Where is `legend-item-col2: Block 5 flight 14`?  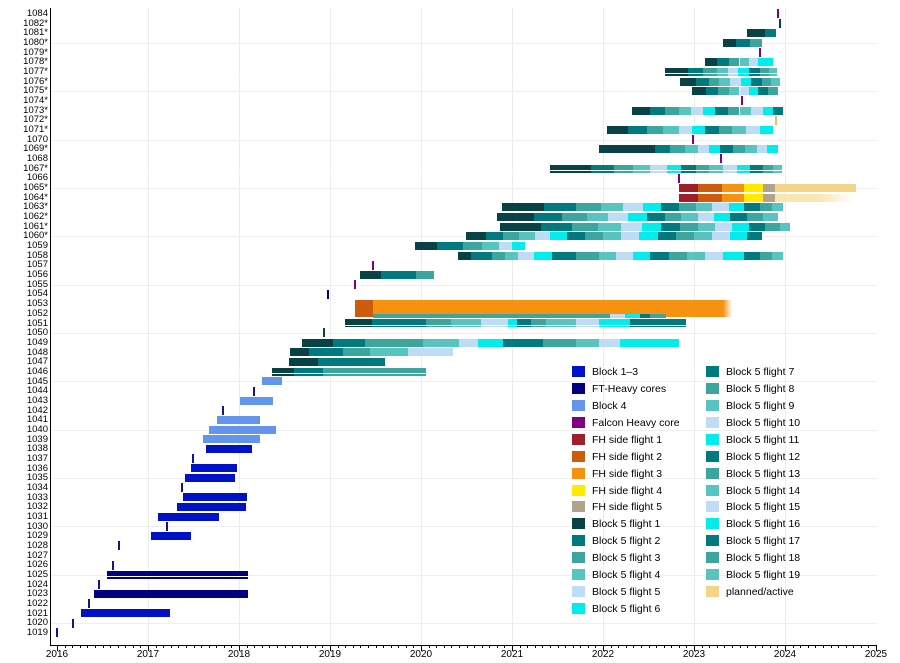
legend-item-col2: Block 5 flight 14 is located at coordinates (781, 490).